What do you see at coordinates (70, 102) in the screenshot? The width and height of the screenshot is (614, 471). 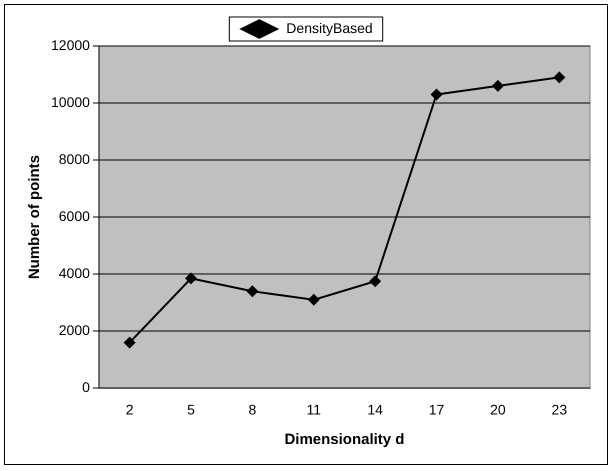 I see `y-tick-label: 10000` at bounding box center [70, 102].